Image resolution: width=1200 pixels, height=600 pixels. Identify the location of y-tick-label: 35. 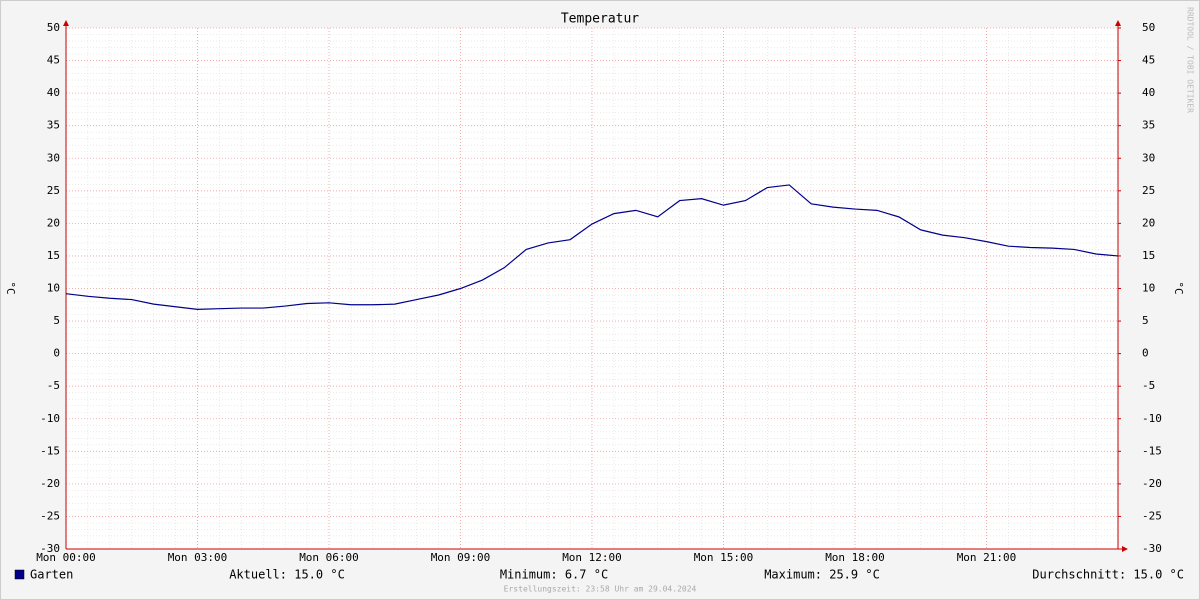
(53, 125).